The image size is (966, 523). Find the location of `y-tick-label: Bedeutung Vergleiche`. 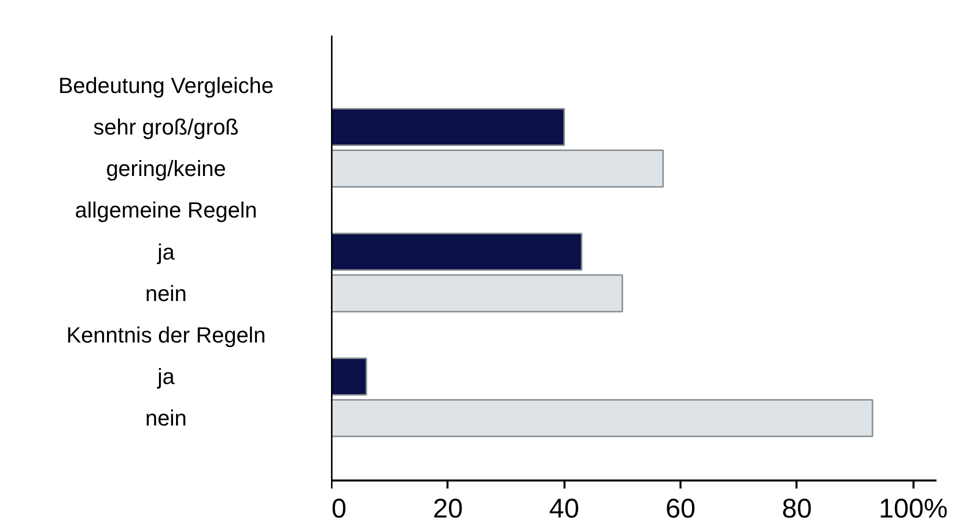

y-tick-label: Bedeutung Vergleiche is located at coordinates (166, 85).